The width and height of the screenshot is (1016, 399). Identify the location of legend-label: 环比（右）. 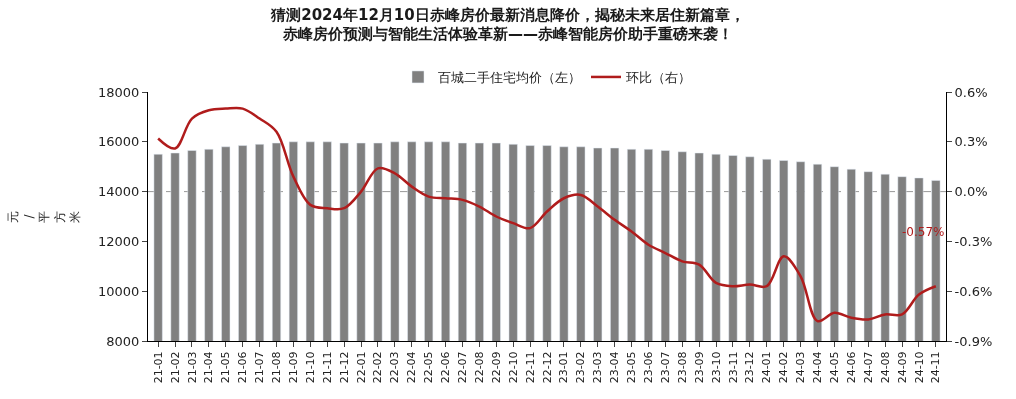
(658, 78).